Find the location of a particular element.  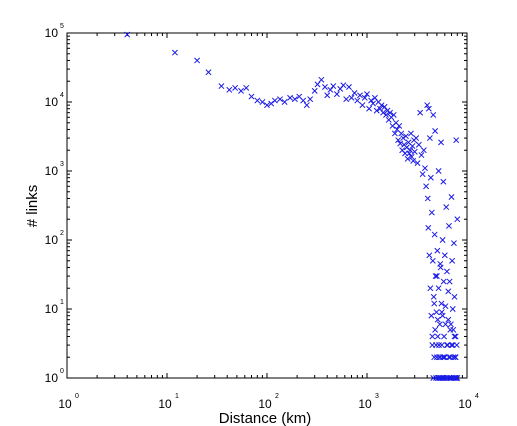

y-axis-label: # links is located at coordinates (32, 206).